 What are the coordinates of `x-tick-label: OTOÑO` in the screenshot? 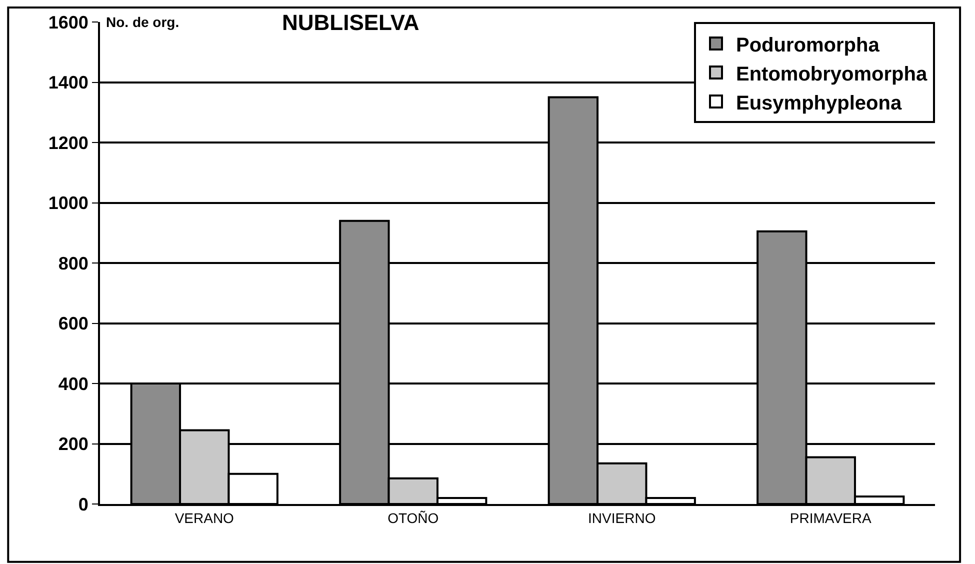 It's located at (413, 518).